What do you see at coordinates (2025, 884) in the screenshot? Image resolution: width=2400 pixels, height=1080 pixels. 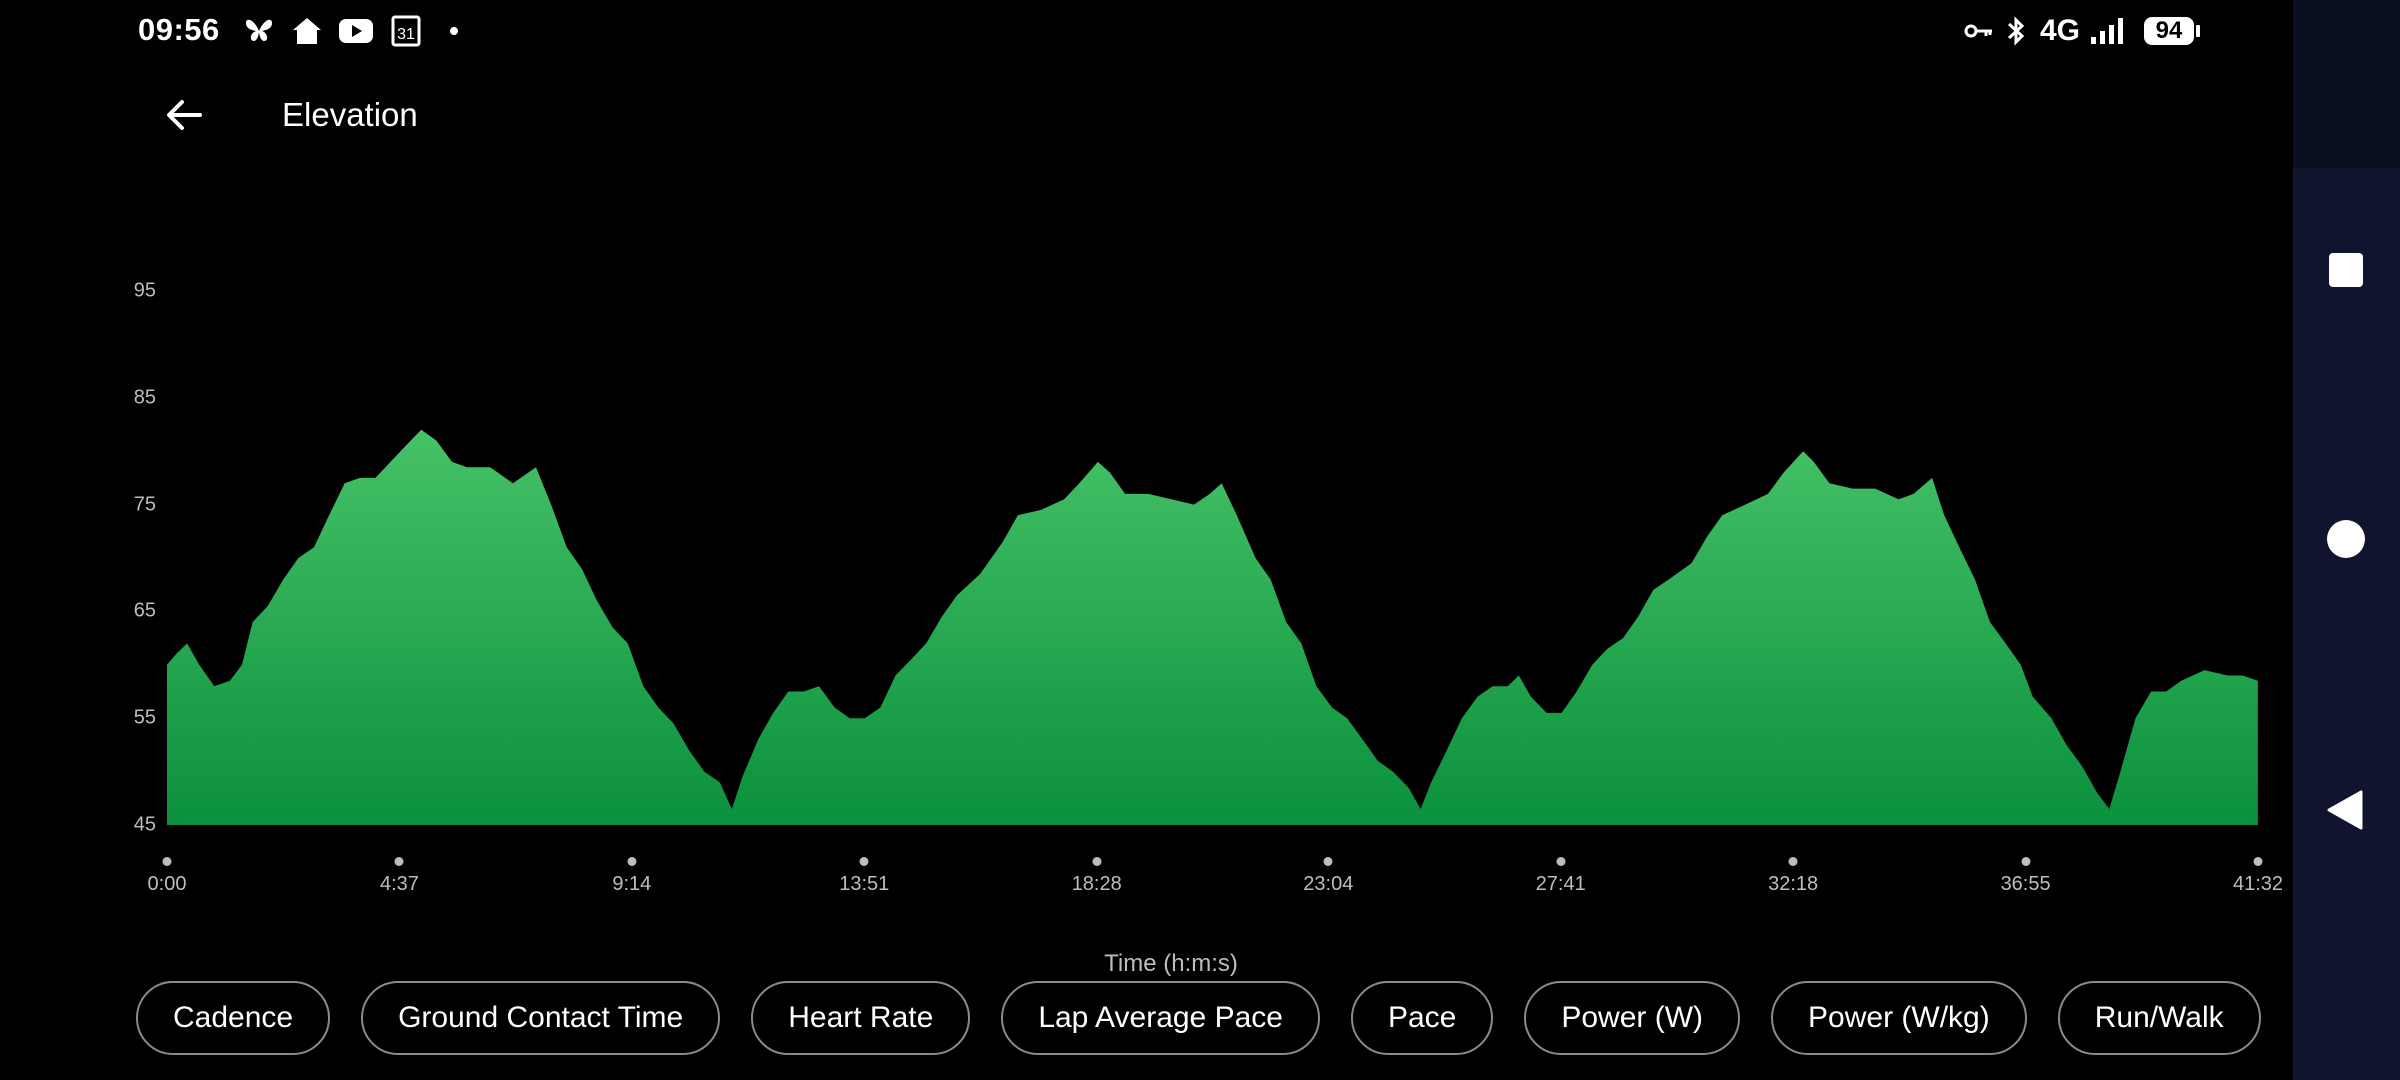 I see `x-tick-label: 36:55` at bounding box center [2025, 884].